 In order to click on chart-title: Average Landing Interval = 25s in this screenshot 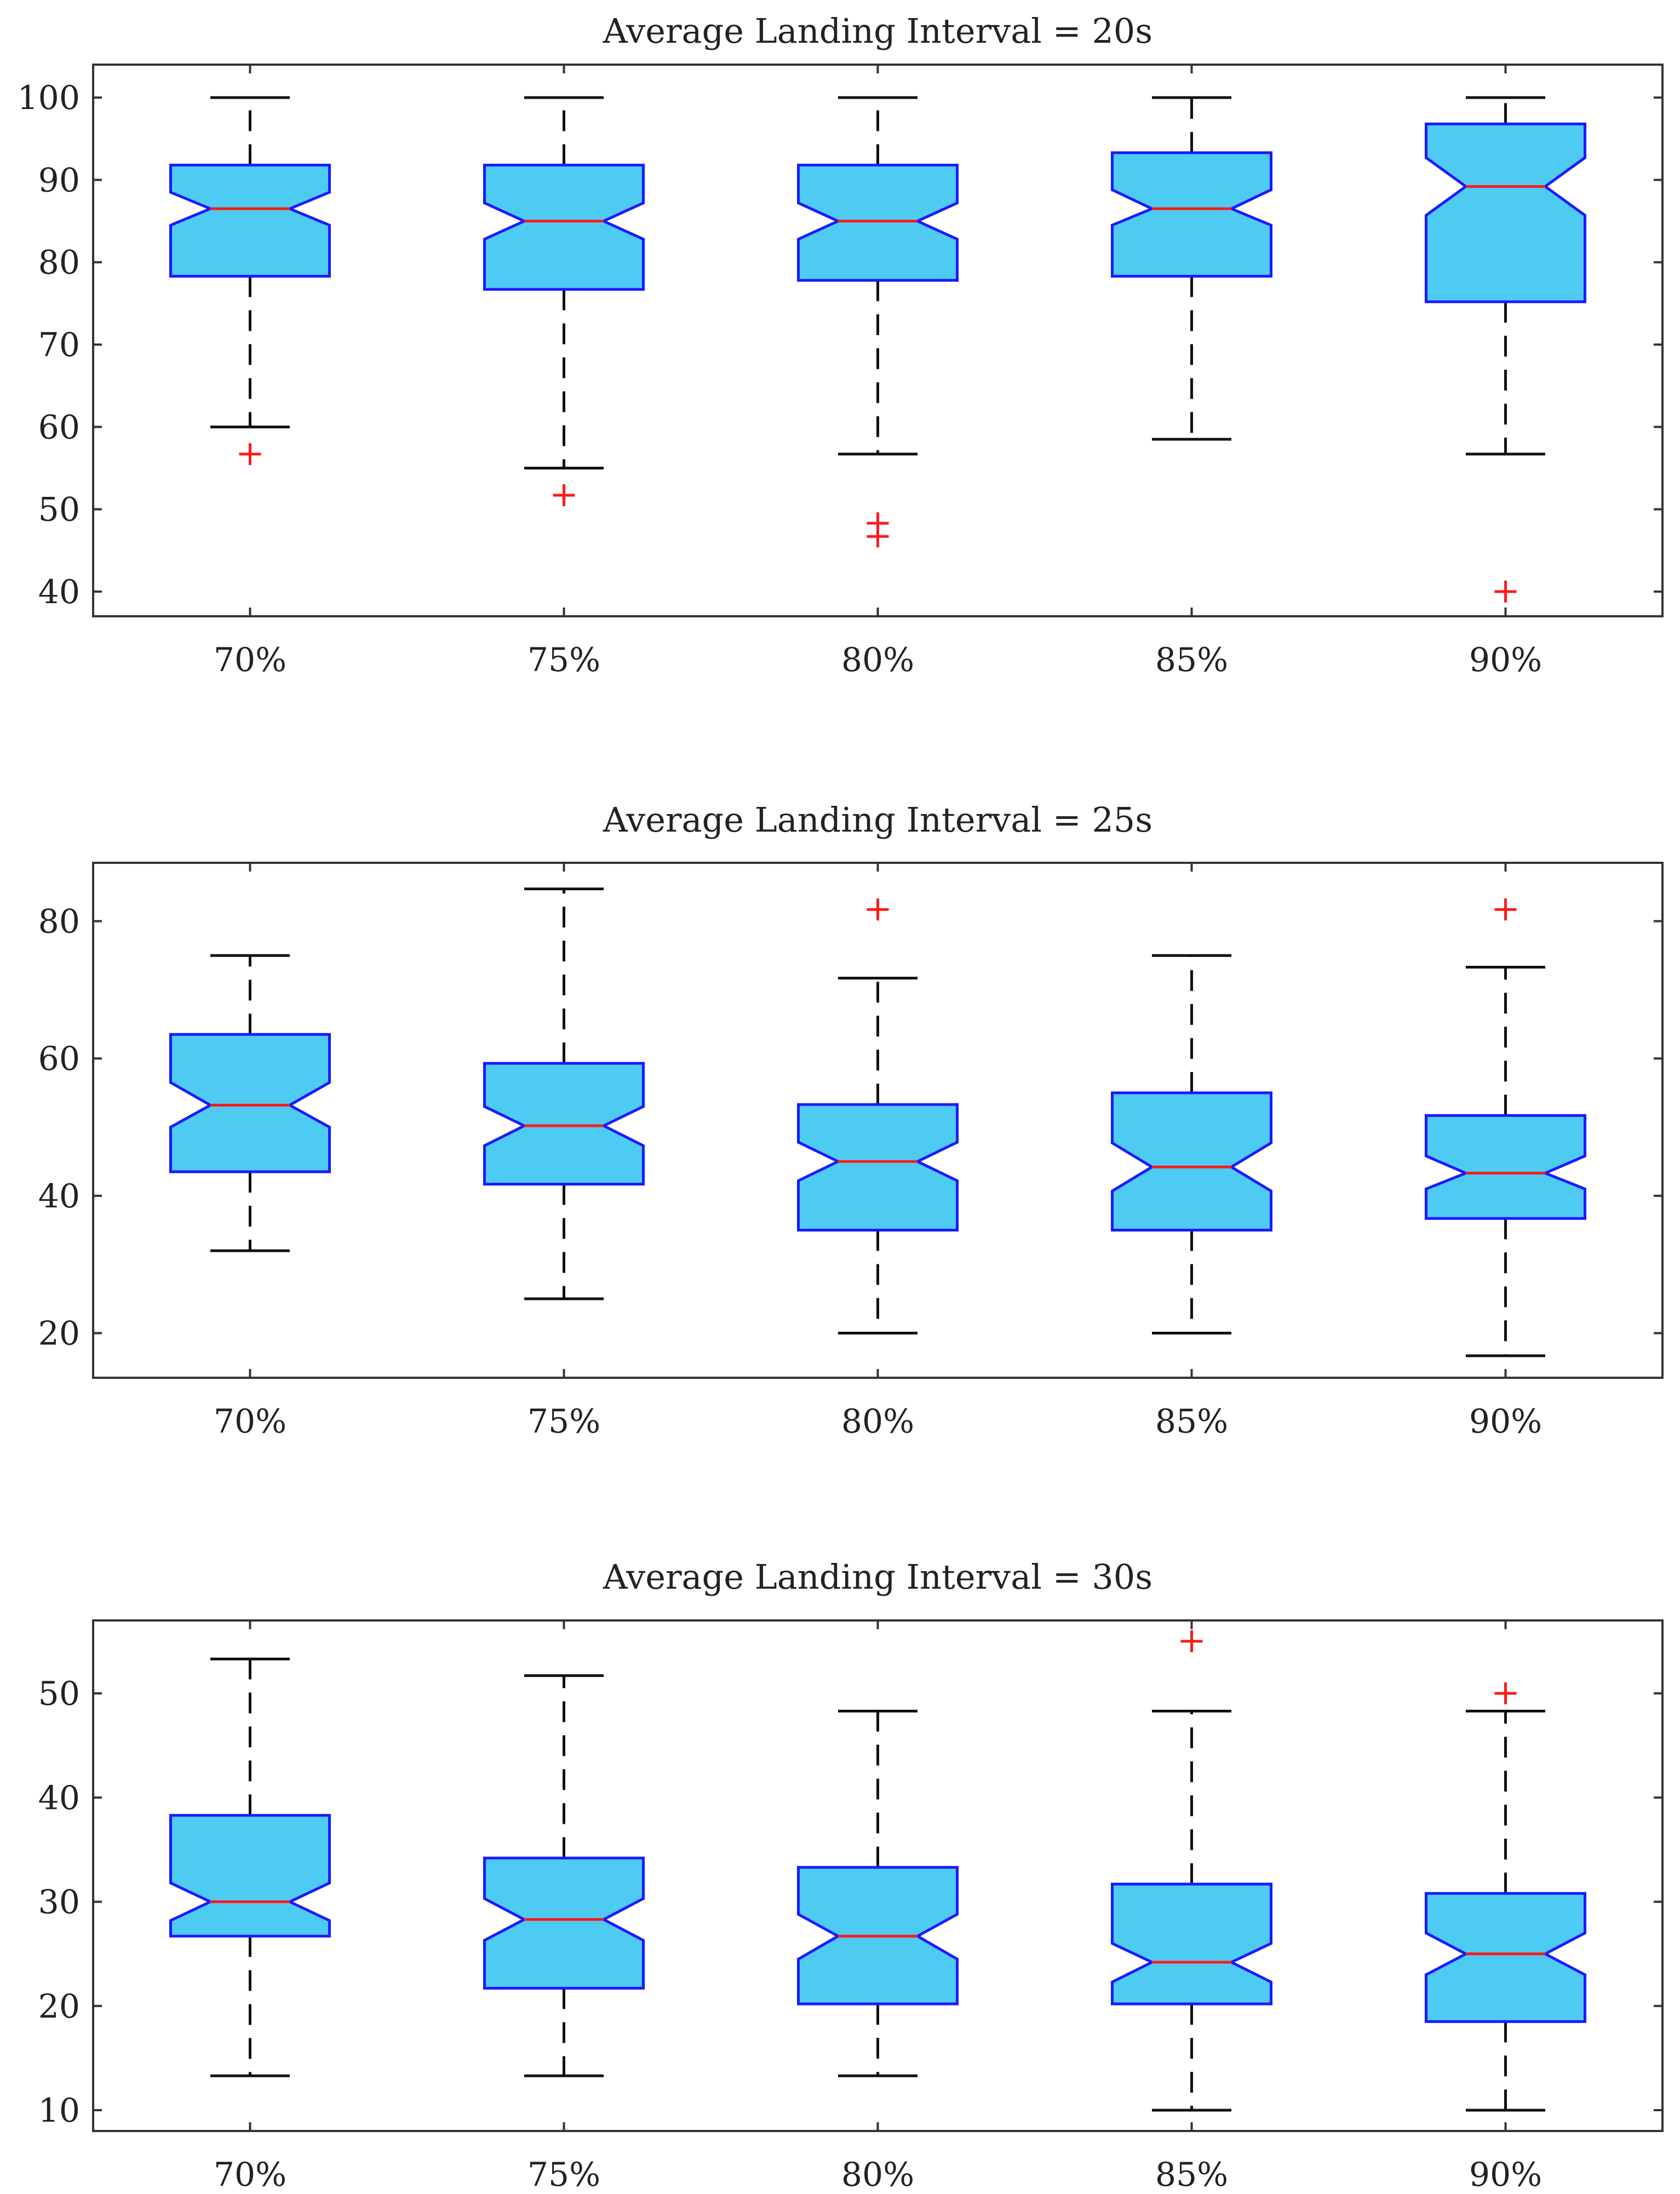, I will do `click(878, 820)`.